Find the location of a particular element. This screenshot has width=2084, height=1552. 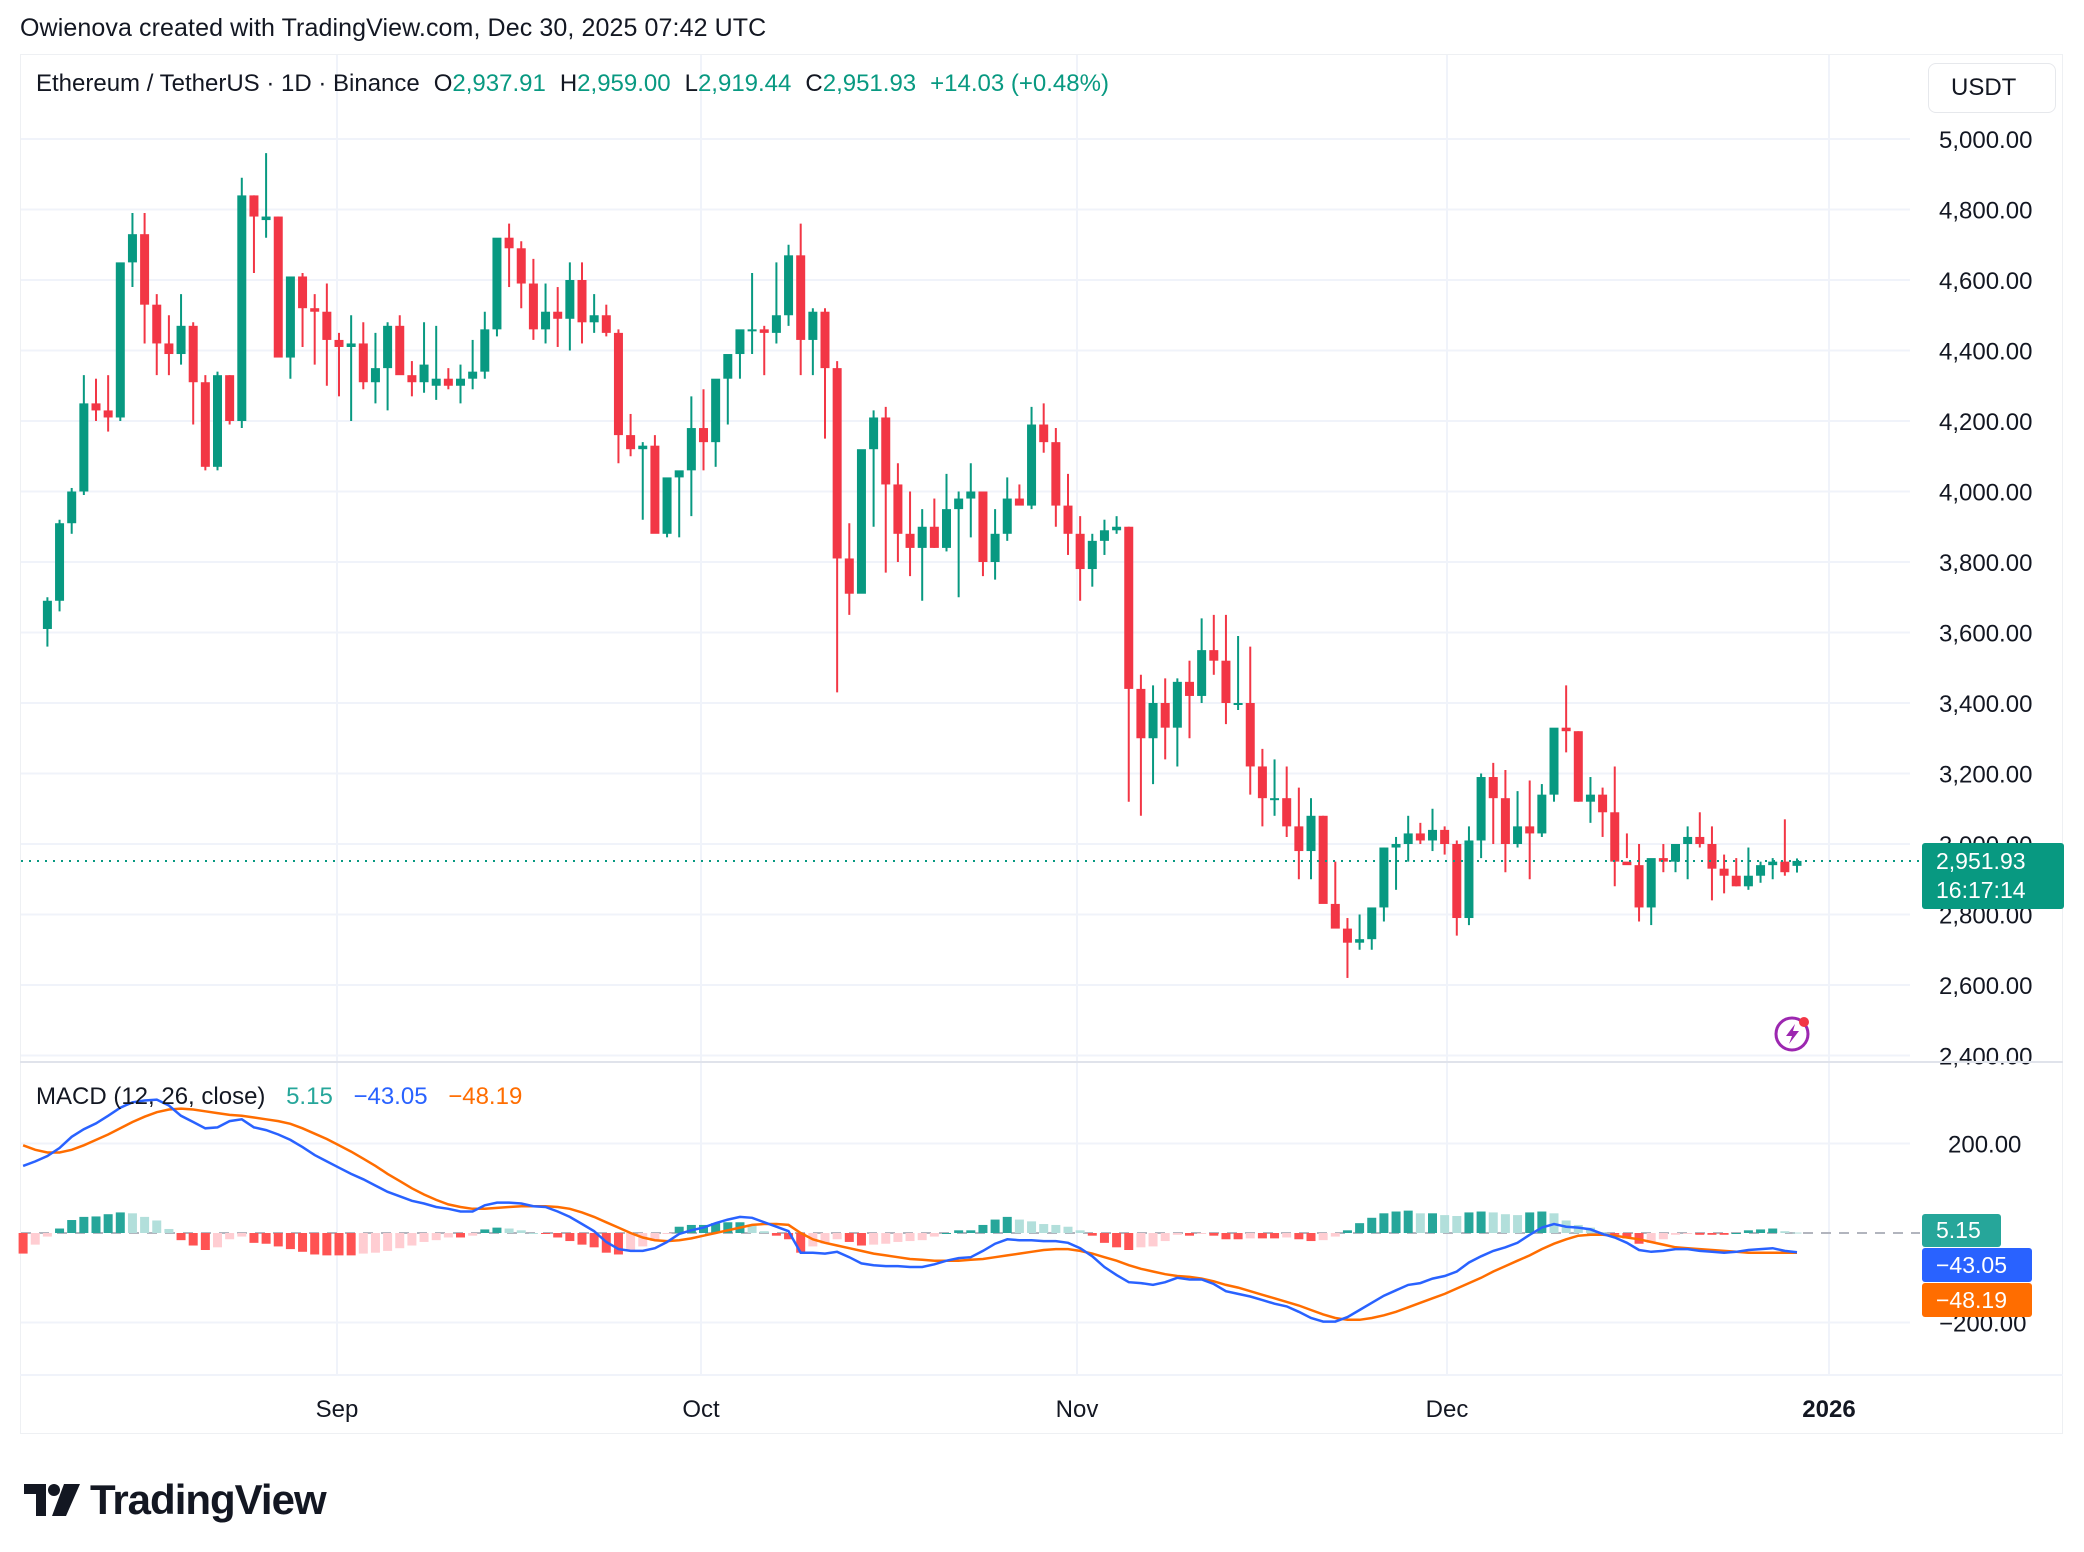

currency-button: USDT is located at coordinates (1992, 88).